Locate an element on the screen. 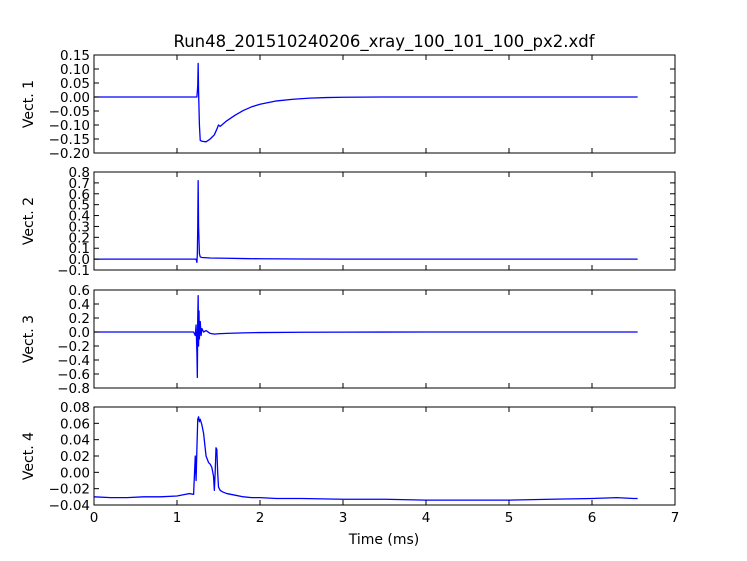 The image size is (747, 561). x-tick-label: 3 is located at coordinates (343, 518).